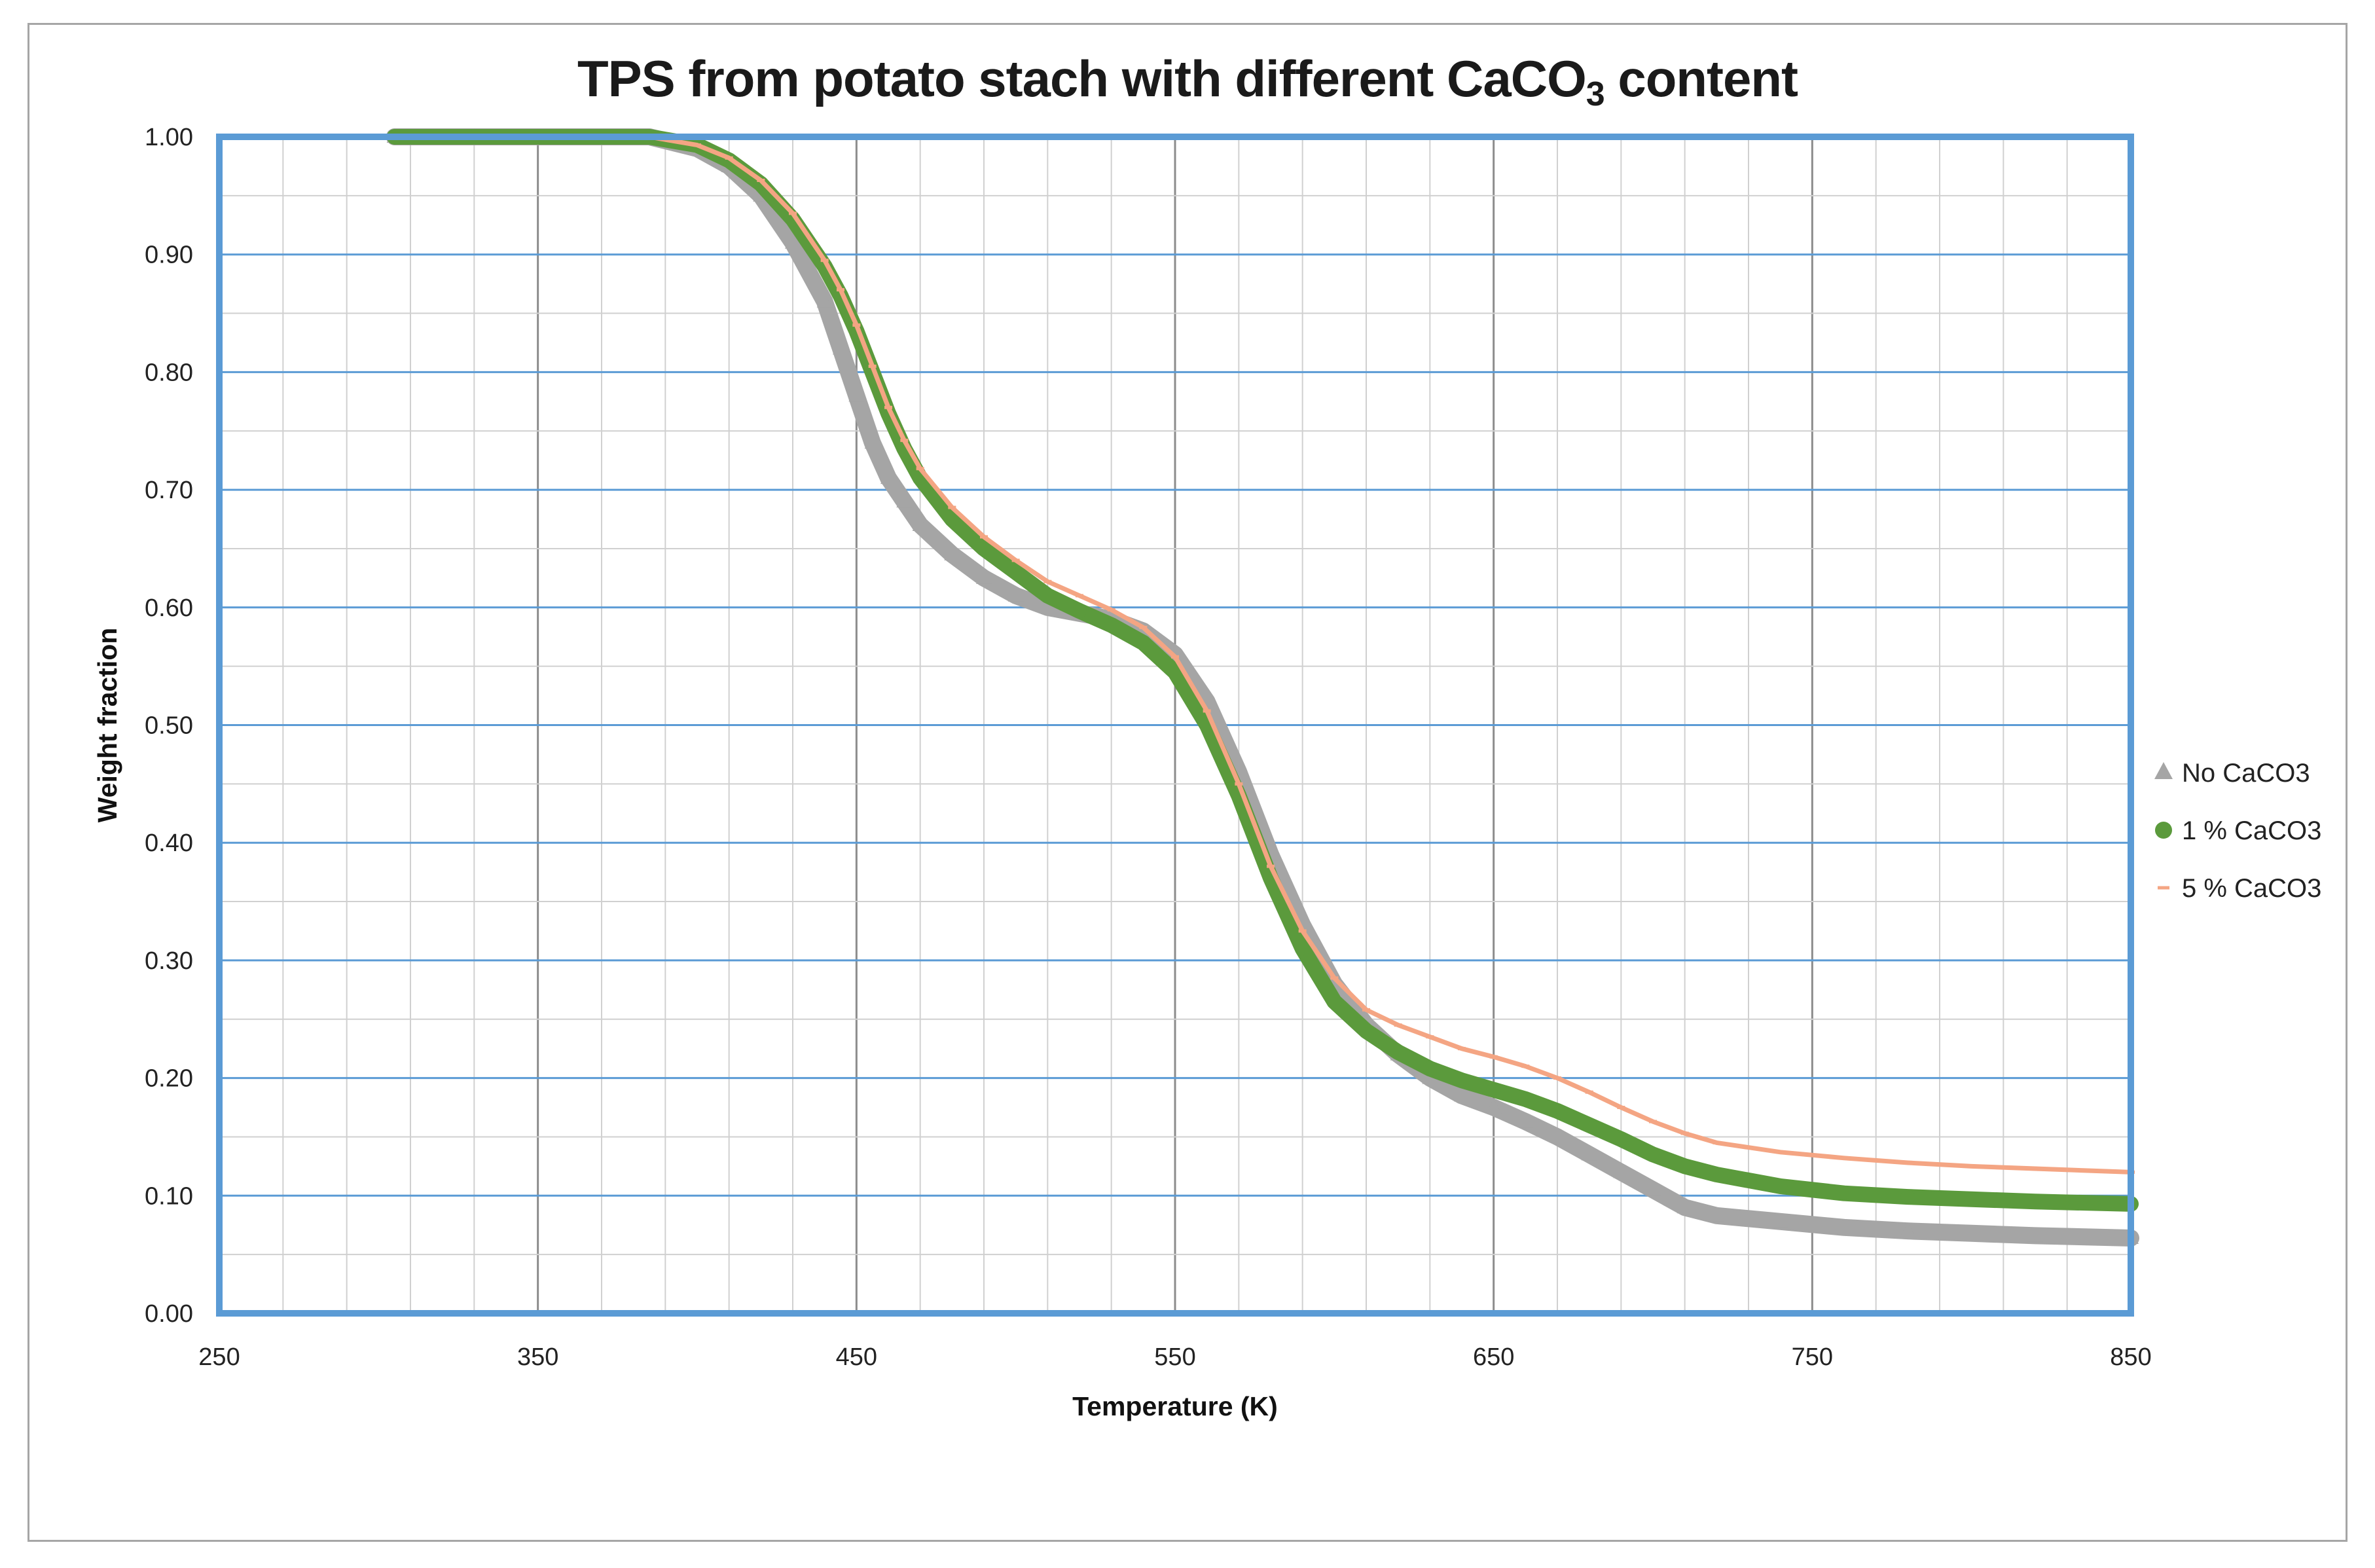 The height and width of the screenshot is (1568, 2375). What do you see at coordinates (169, 1314) in the screenshot?
I see `y-tick-label: 0.00` at bounding box center [169, 1314].